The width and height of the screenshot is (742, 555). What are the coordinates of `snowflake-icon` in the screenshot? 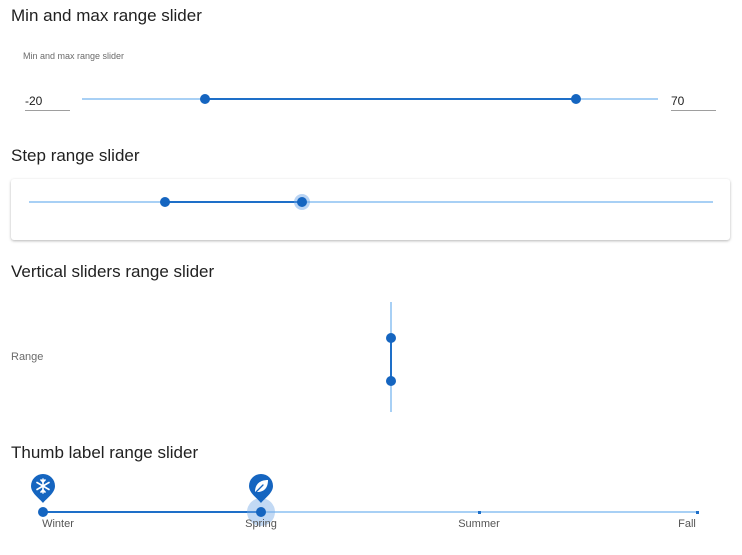 It's located at (43, 488).